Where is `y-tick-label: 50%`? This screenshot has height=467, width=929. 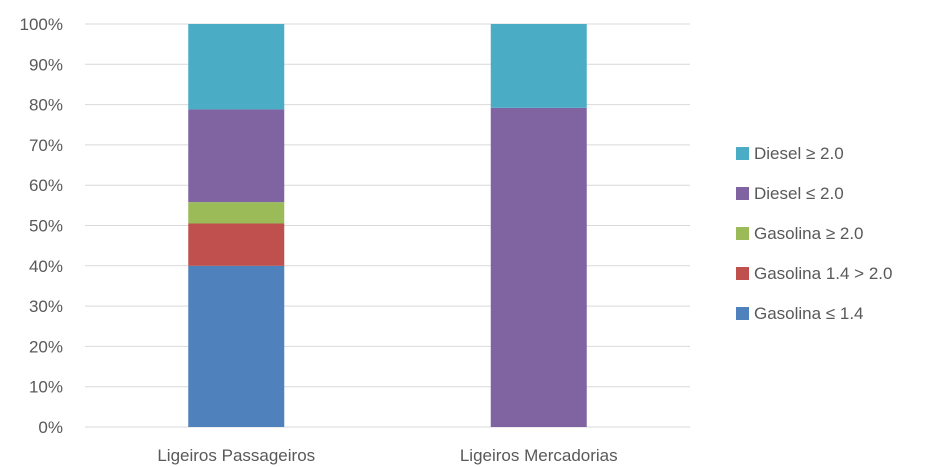
y-tick-label: 50% is located at coordinates (46, 226).